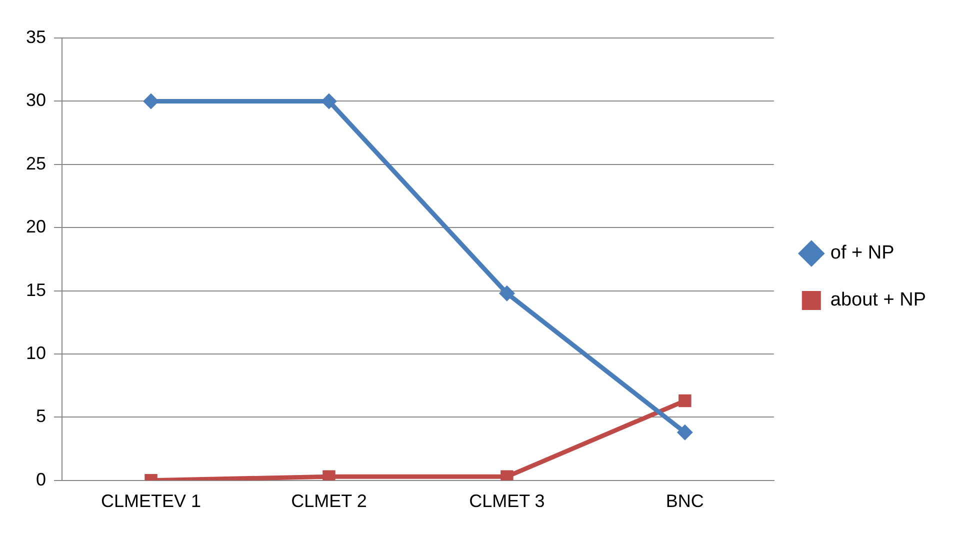 This screenshot has height=534, width=954. Describe the element at coordinates (41, 416) in the screenshot. I see `y-tick-label: 5` at that location.